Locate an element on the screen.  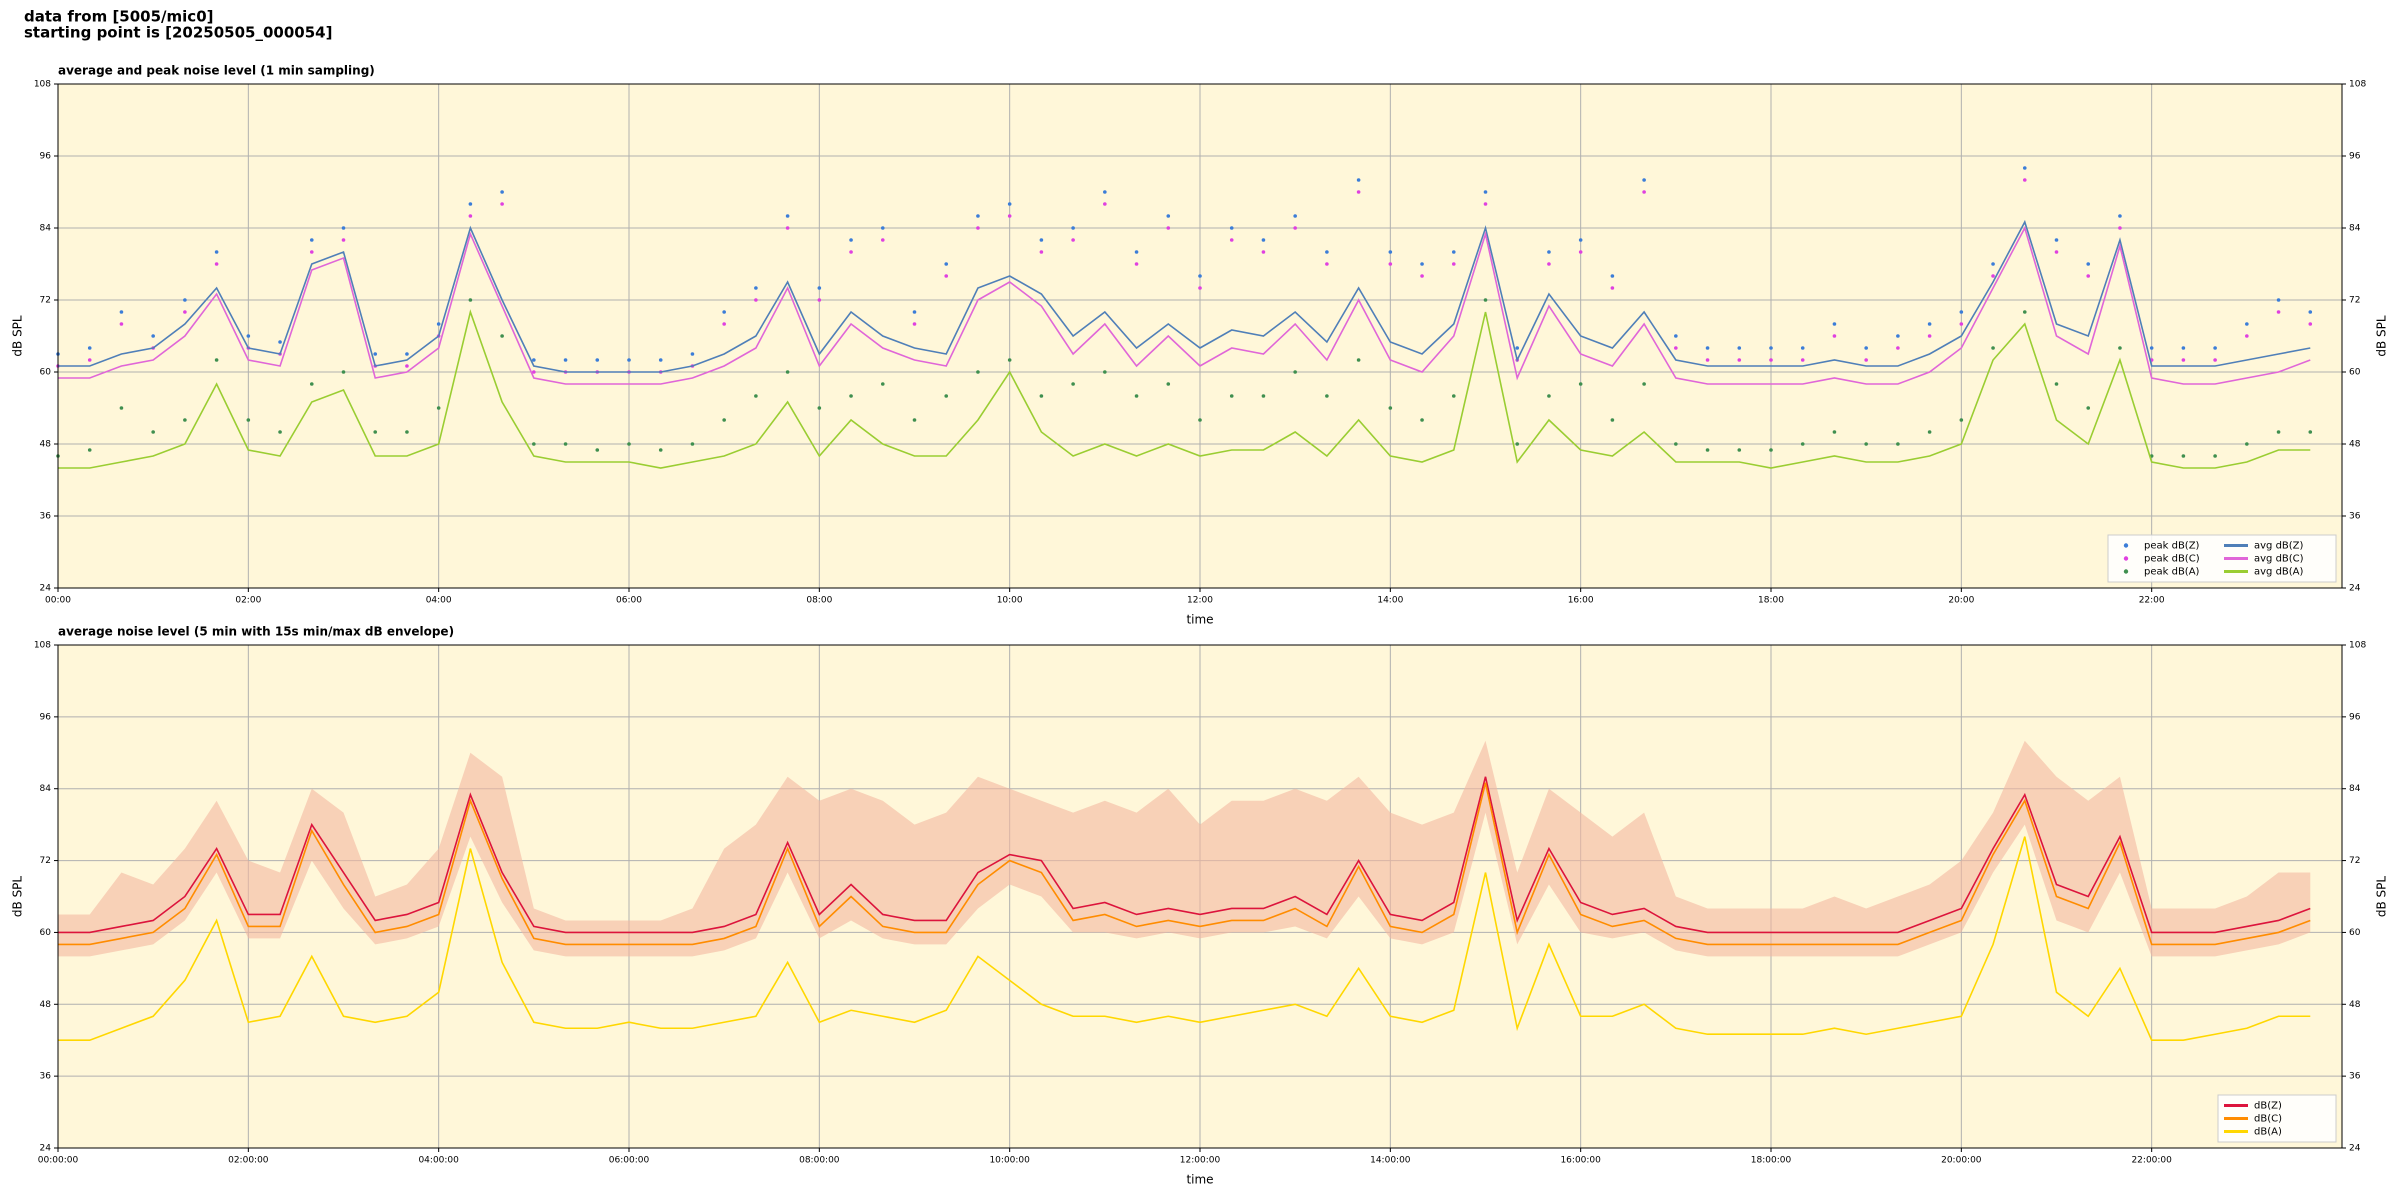
y-tick-label: 48 is located at coordinates (46, 1005).